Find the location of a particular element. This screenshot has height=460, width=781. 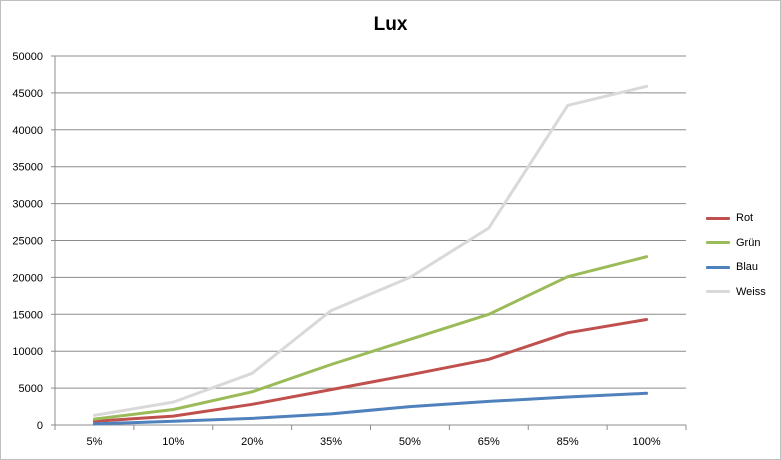

x-tick-label: 65% is located at coordinates (489, 442).